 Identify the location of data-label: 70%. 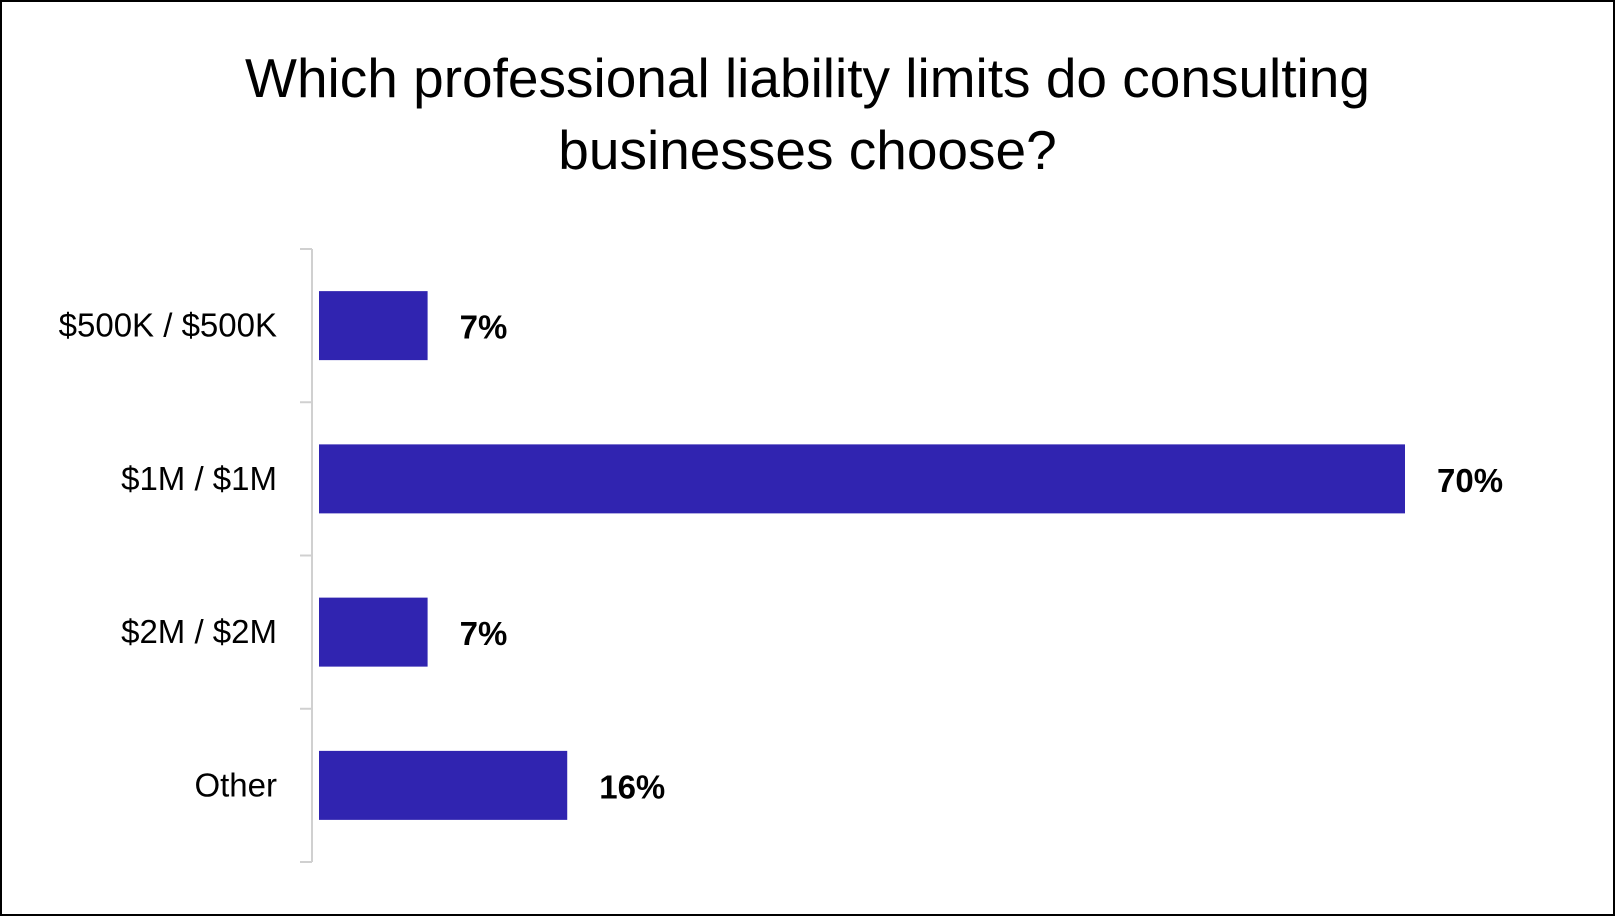
(1470, 480).